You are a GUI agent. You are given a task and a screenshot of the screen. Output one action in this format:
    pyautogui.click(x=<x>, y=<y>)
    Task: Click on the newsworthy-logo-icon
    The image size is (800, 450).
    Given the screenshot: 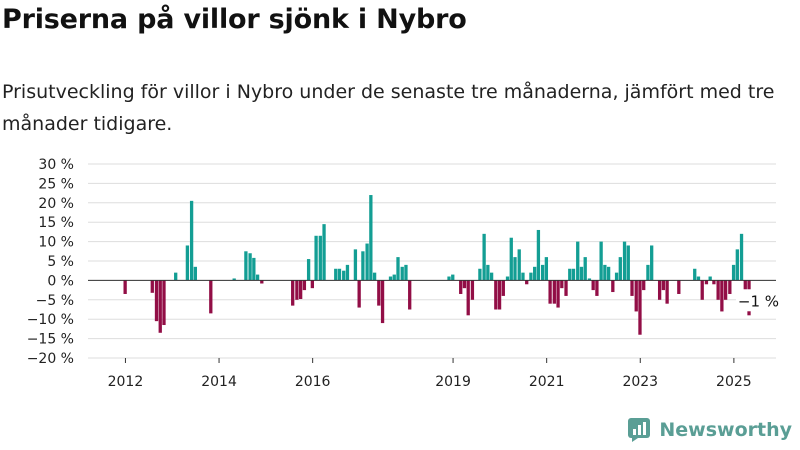 What is the action you would take?
    pyautogui.click(x=639, y=430)
    